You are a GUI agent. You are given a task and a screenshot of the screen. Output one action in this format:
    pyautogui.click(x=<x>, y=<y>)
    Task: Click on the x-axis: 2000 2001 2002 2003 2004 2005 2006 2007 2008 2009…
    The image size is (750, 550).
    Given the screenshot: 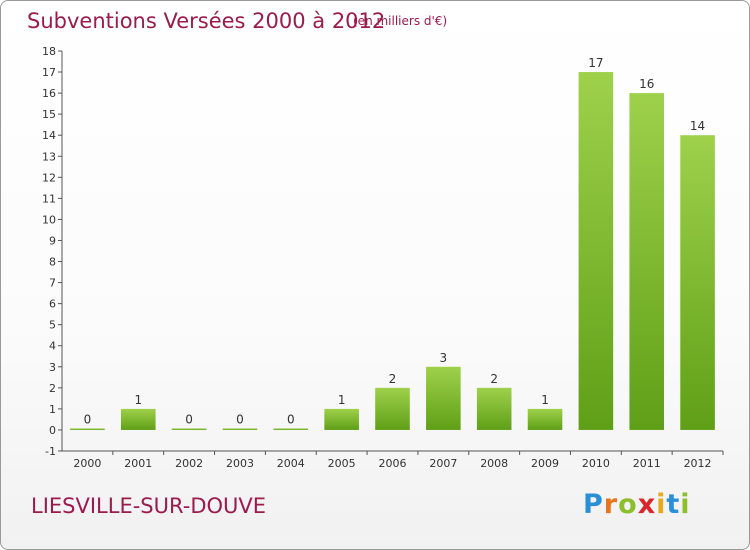 What is the action you would take?
    pyautogui.click(x=393, y=460)
    